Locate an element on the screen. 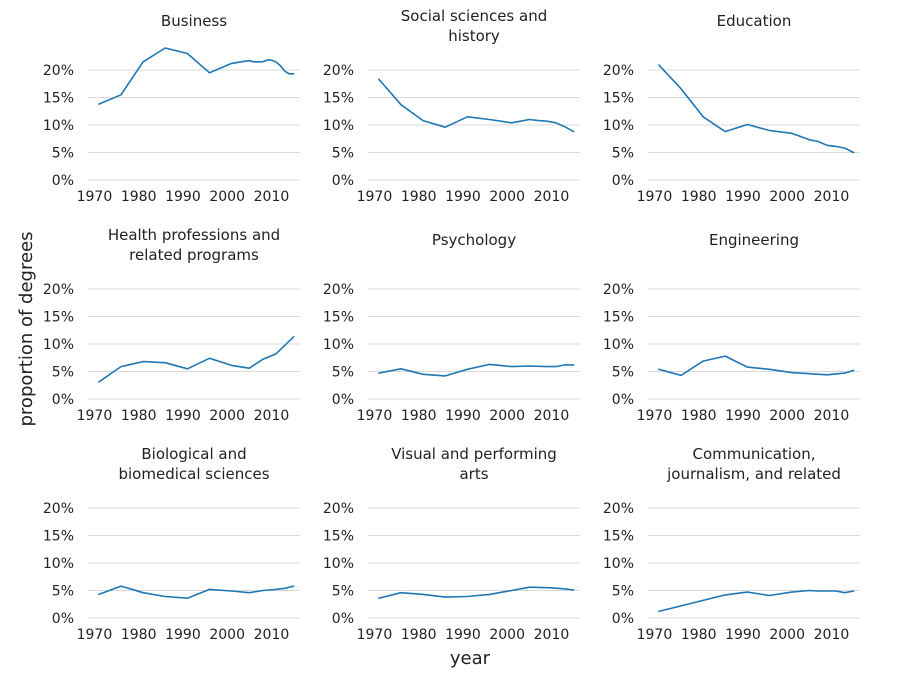  panel-title: Visual and performing is located at coordinates (474, 454).